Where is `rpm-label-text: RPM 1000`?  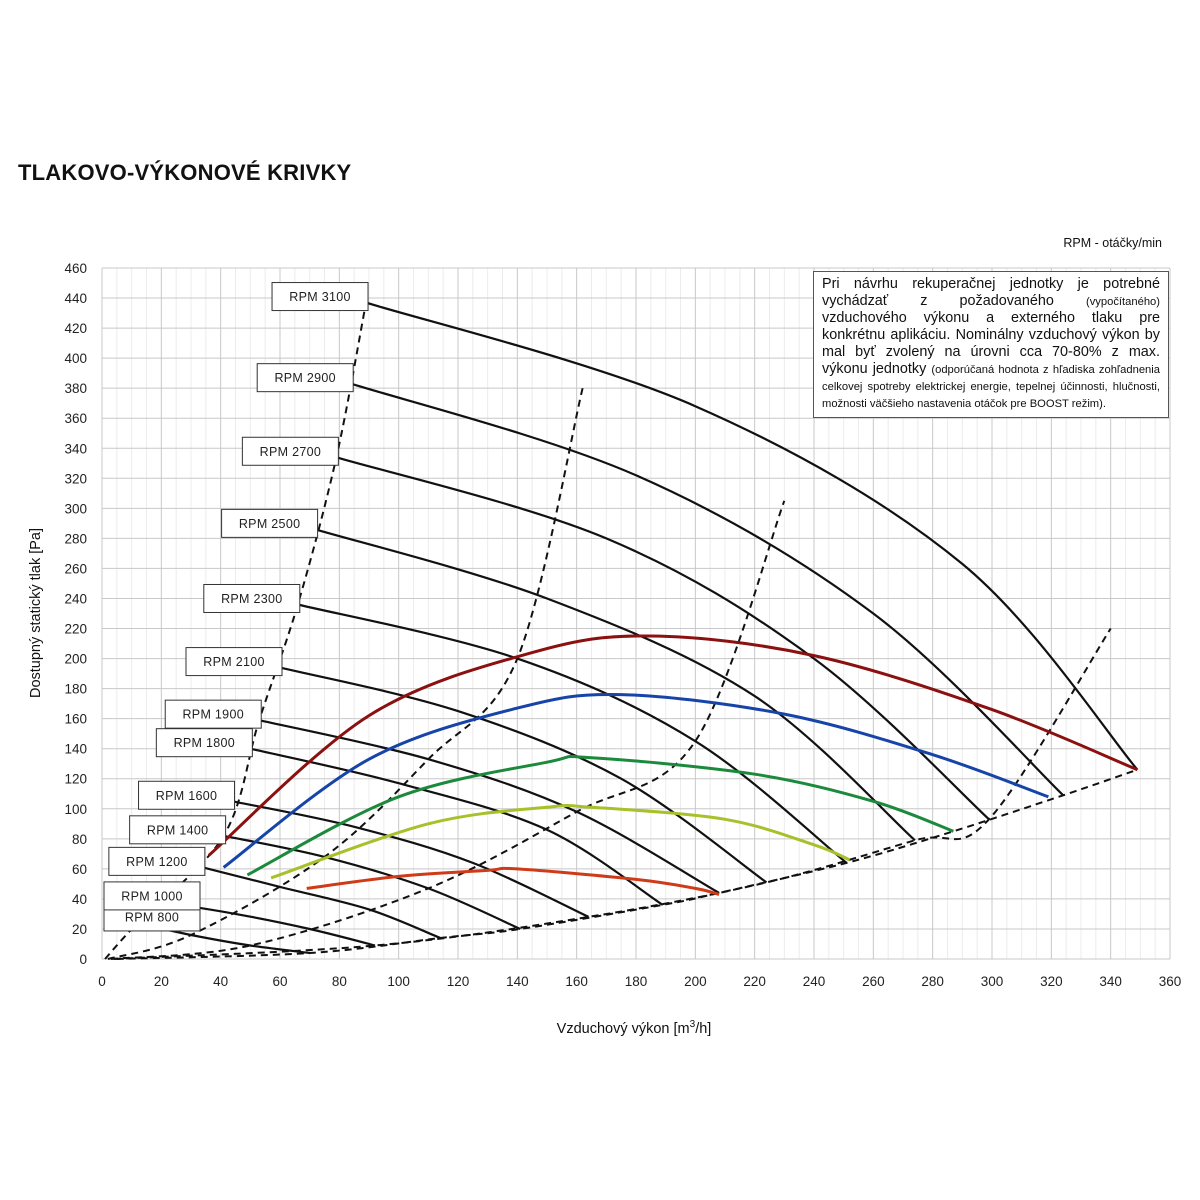
rpm-label-text: RPM 1000 is located at coordinates (151, 896).